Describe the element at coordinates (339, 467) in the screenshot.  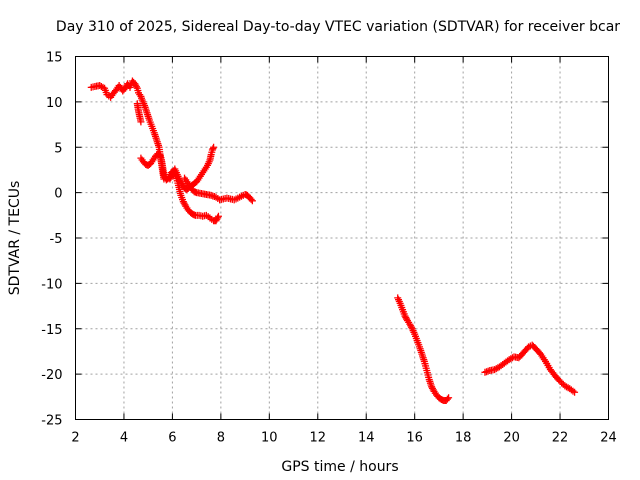
I see `x-axis-label: GPS time / hours` at that location.